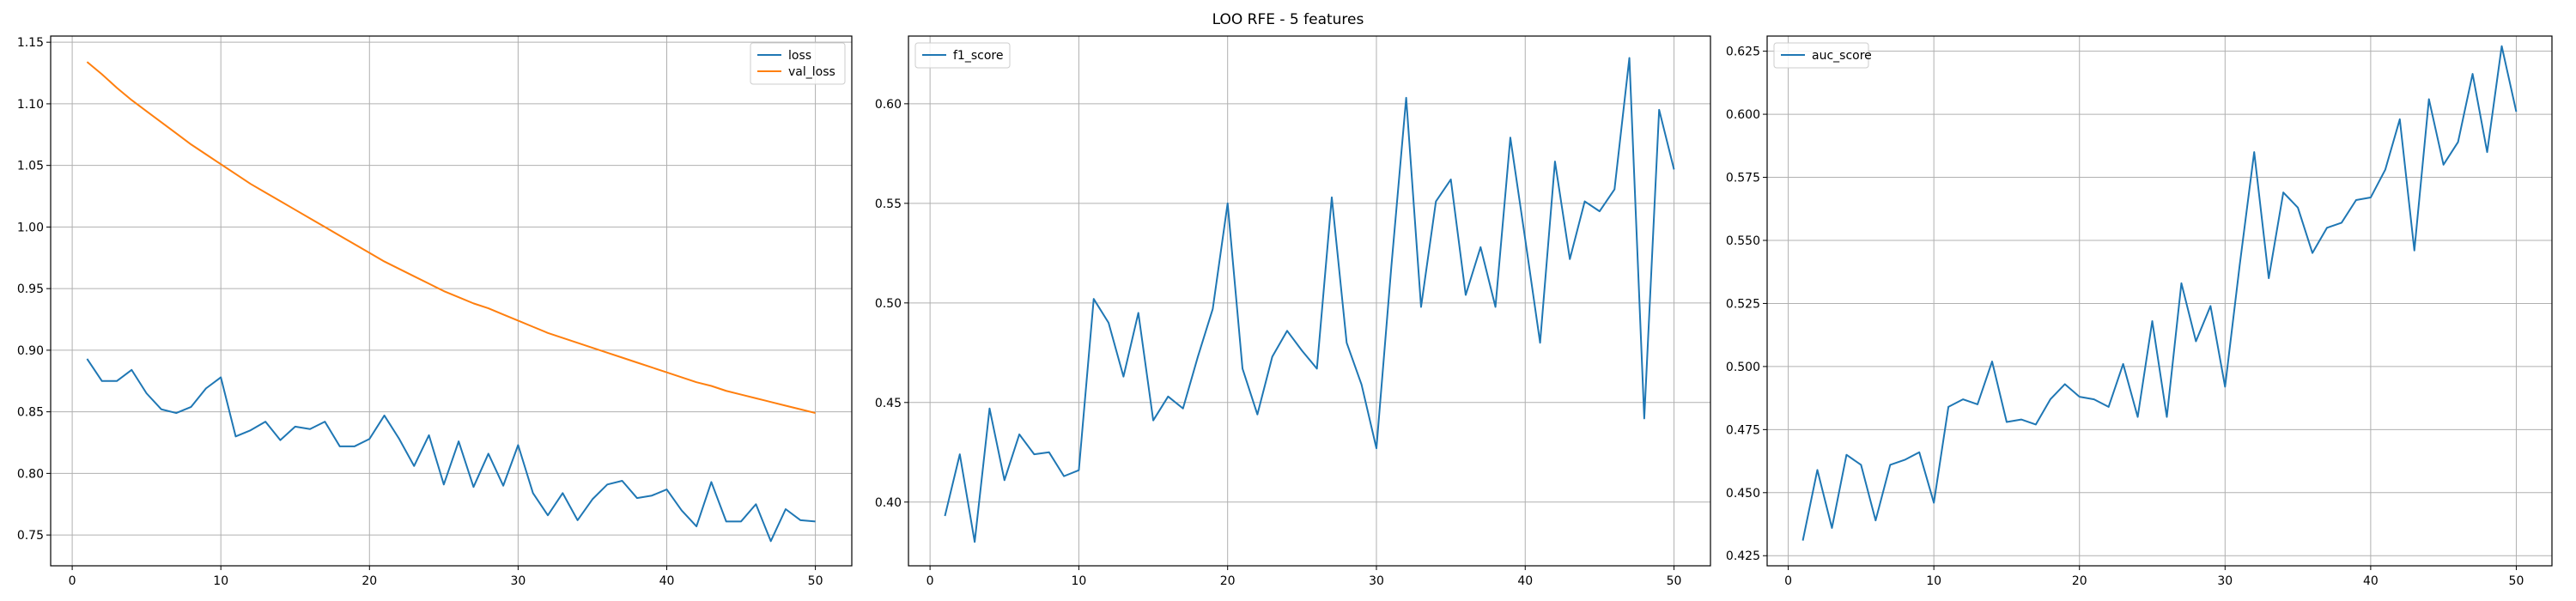 The image size is (2576, 601). I want to click on y-tick-label: 1.15, so click(31, 43).